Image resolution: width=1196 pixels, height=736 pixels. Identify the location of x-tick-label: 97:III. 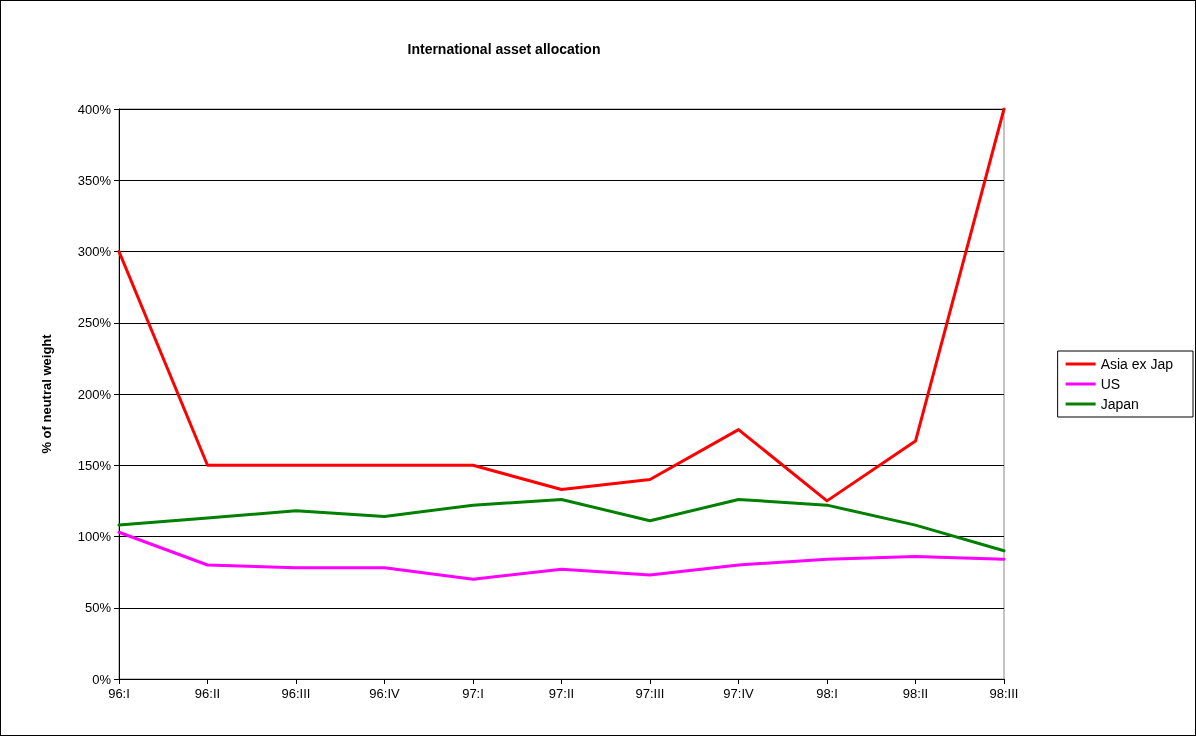
(650, 693).